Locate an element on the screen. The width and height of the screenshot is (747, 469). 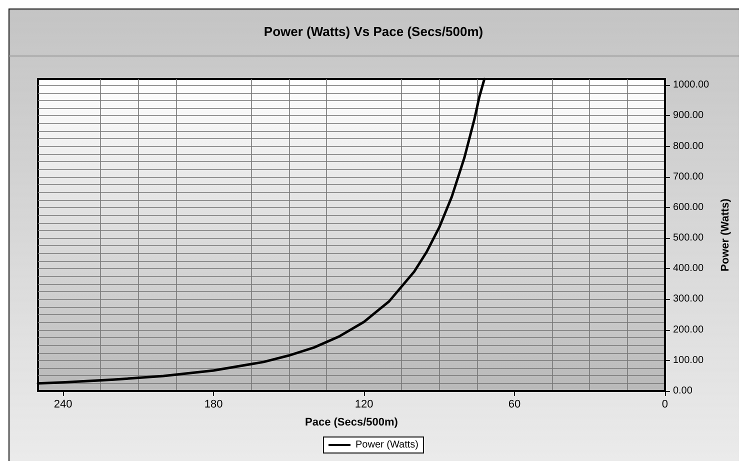
y-tick-label: 400.00 is located at coordinates (688, 268).